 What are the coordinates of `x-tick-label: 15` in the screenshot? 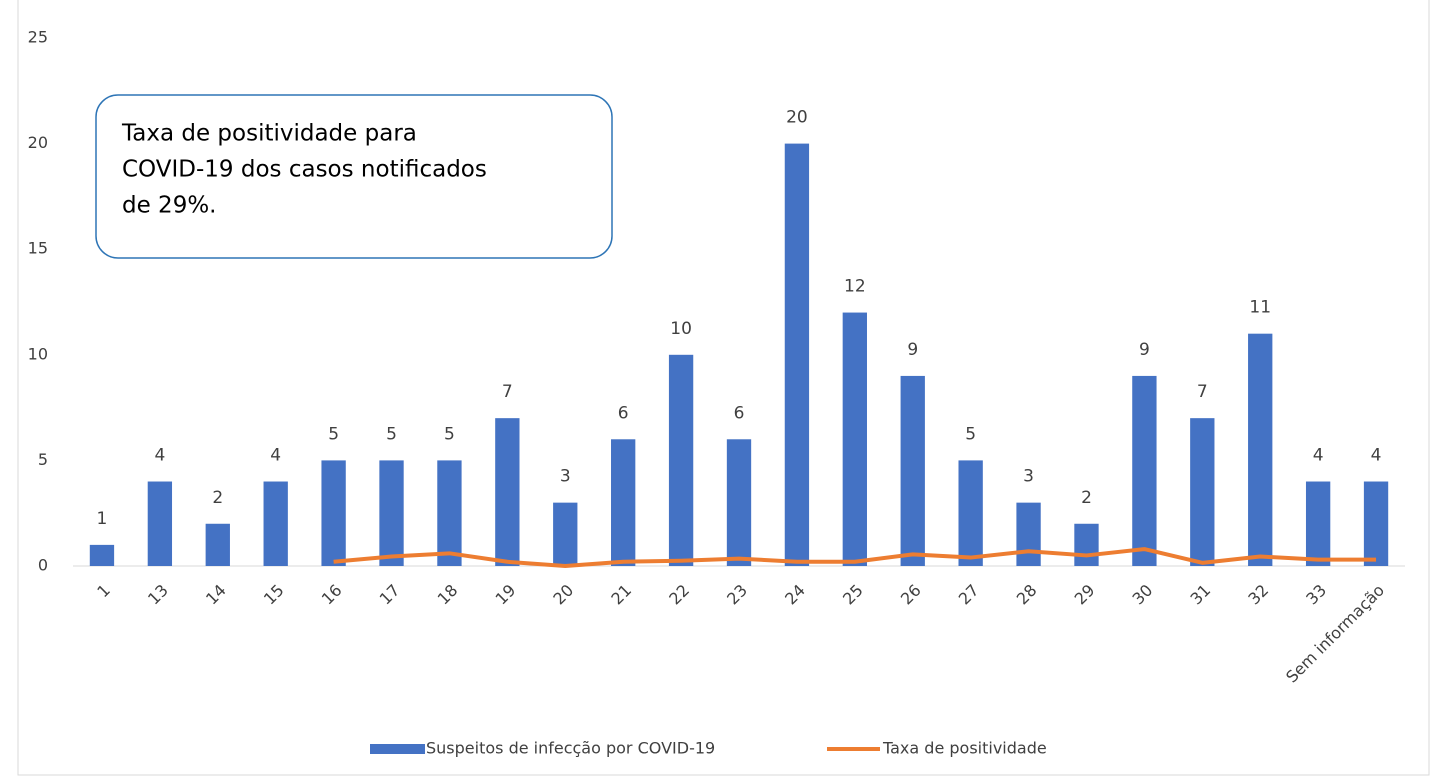 It's located at (274, 595).